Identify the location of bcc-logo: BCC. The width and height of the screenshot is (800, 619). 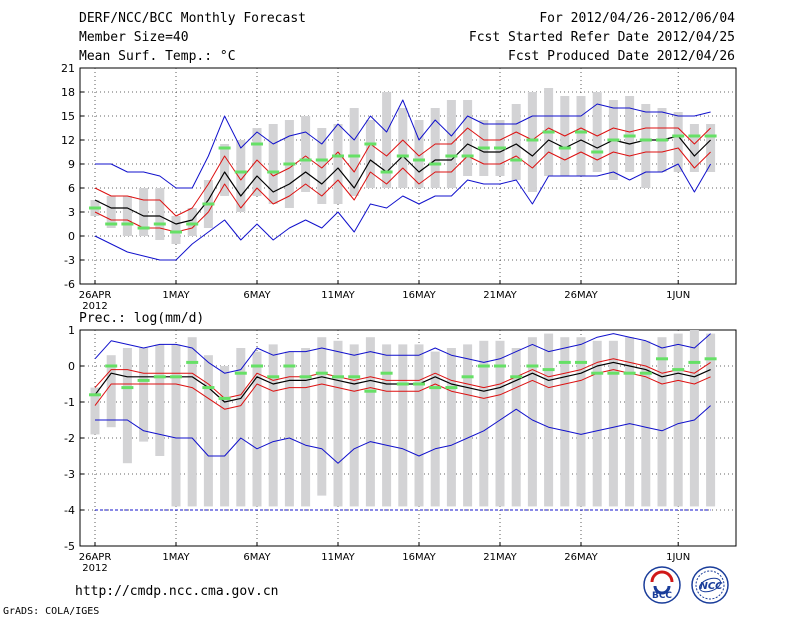
(662, 585).